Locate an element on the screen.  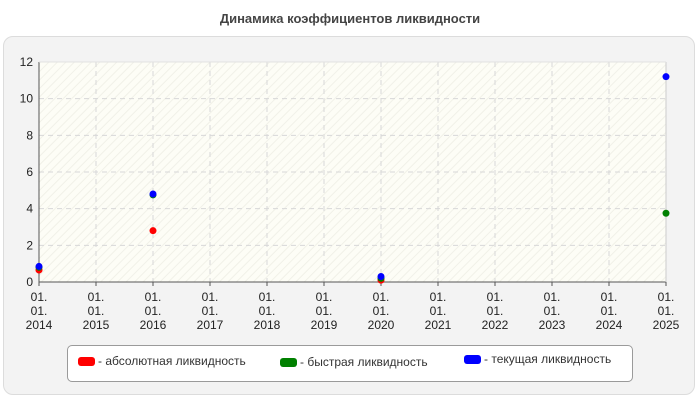
legend-label-absolute: - абсолютная ликвидность is located at coordinates (172, 361).